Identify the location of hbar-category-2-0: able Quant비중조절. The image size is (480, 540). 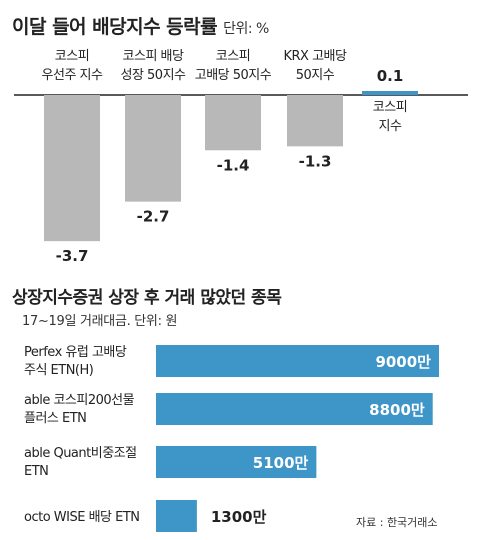
(80, 453).